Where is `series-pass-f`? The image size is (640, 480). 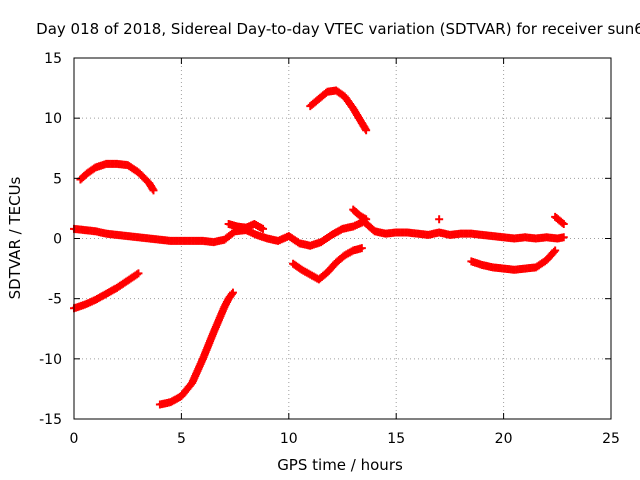
series-pass-f is located at coordinates (338, 110).